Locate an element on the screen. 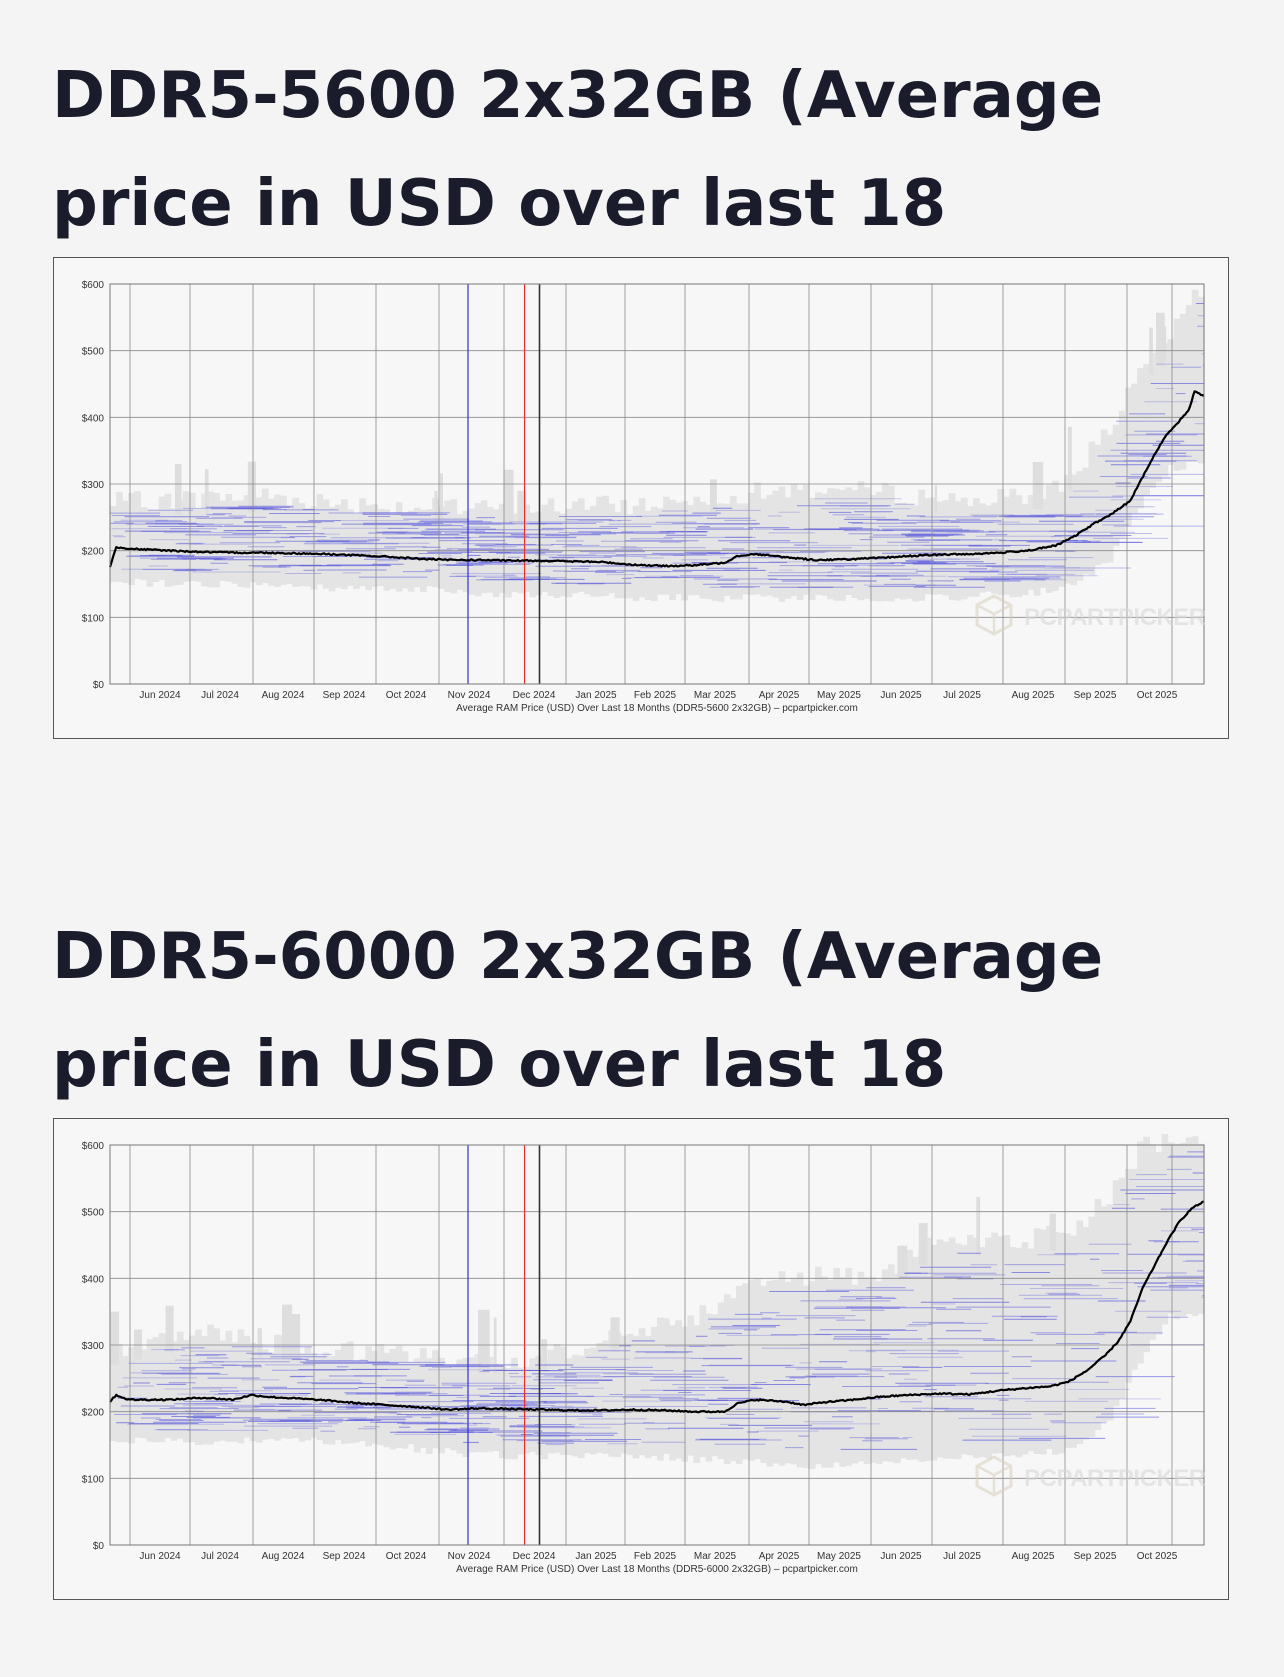  x-tick-label: Oct 2025 is located at coordinates (1157, 1556).